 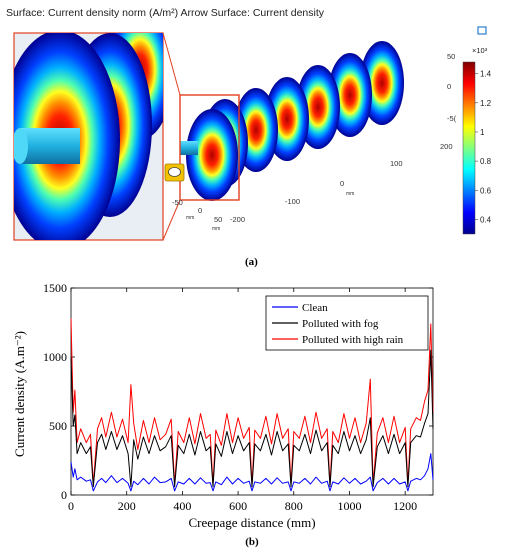 What do you see at coordinates (482, 30) in the screenshot?
I see `window-icon` at bounding box center [482, 30].